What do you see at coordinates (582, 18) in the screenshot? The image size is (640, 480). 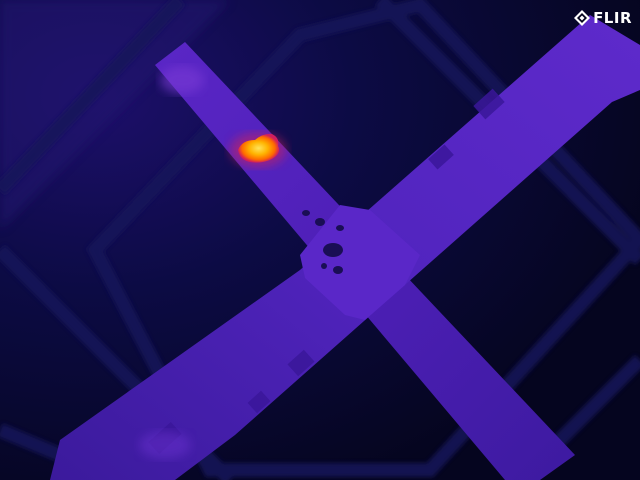 I see `flir-logo-icon` at bounding box center [582, 18].